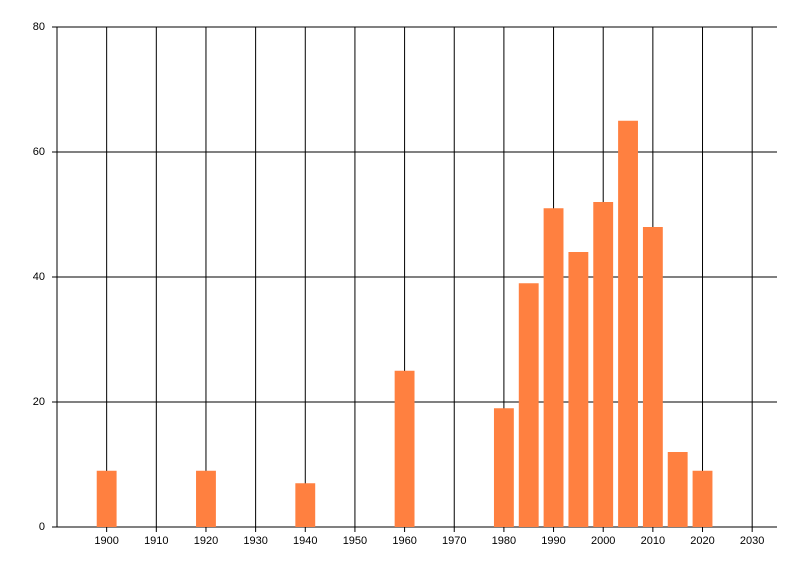 The width and height of the screenshot is (800, 576). I want to click on x-tick-label: 1930, so click(255, 541).